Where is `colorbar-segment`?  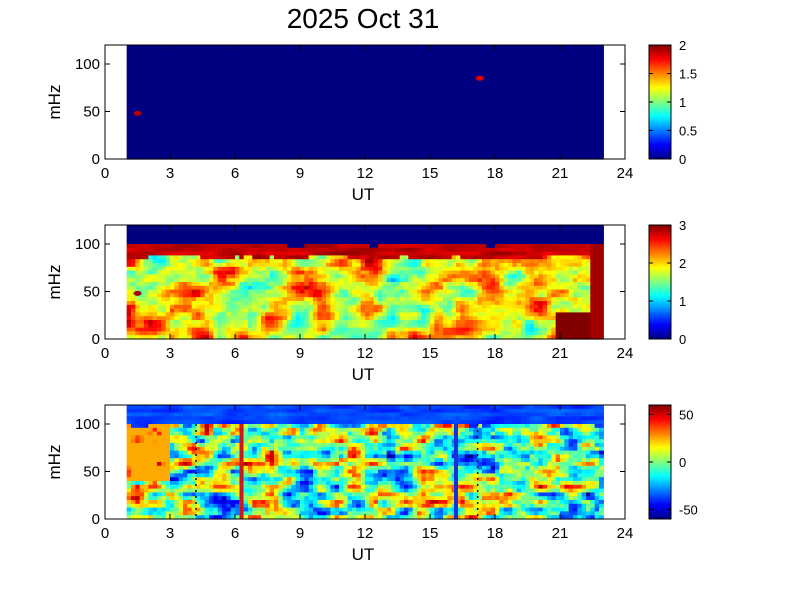 colorbar-segment is located at coordinates (660, 144).